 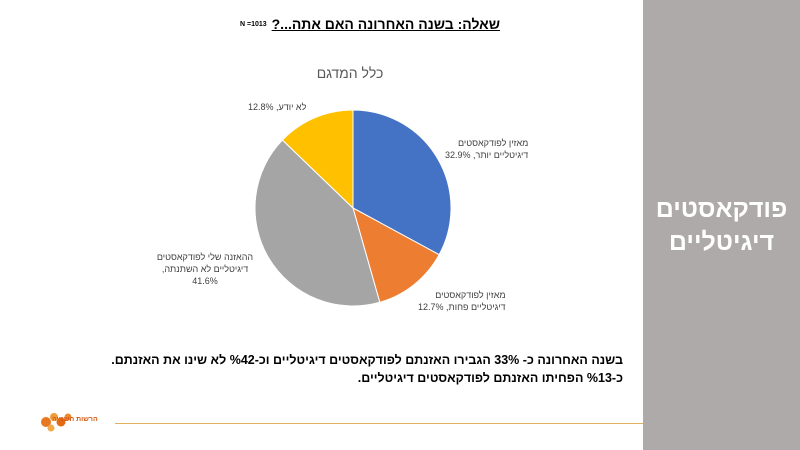 I want to click on question-heading: שאלה: בשנה האחרונה האם אתה...?, so click(x=385, y=24).